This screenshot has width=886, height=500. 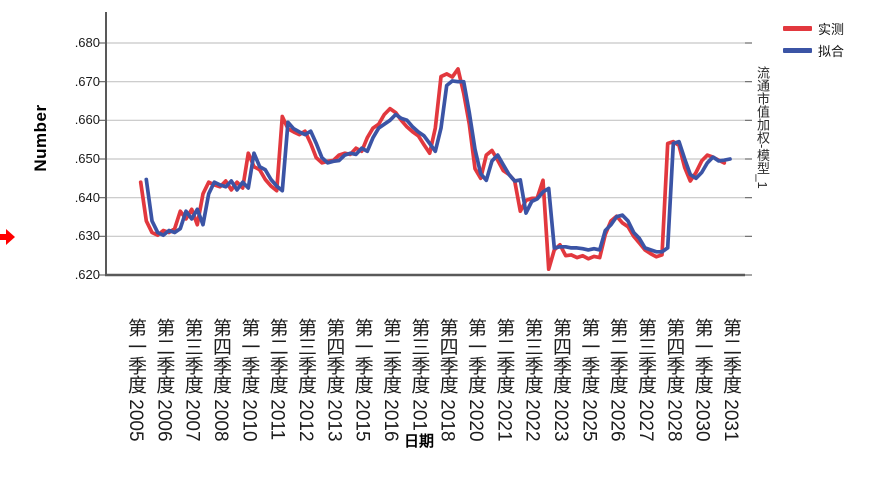 I want to click on x-tick-label: 第一季度 2005, so click(x=135, y=380).